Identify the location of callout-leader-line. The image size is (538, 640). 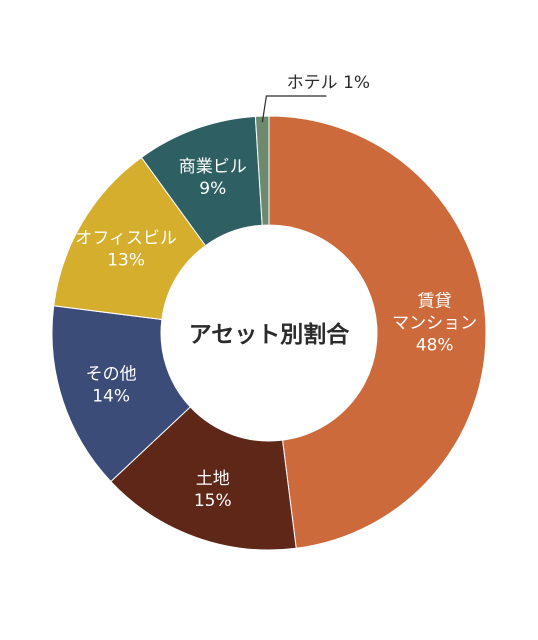
(294, 109).